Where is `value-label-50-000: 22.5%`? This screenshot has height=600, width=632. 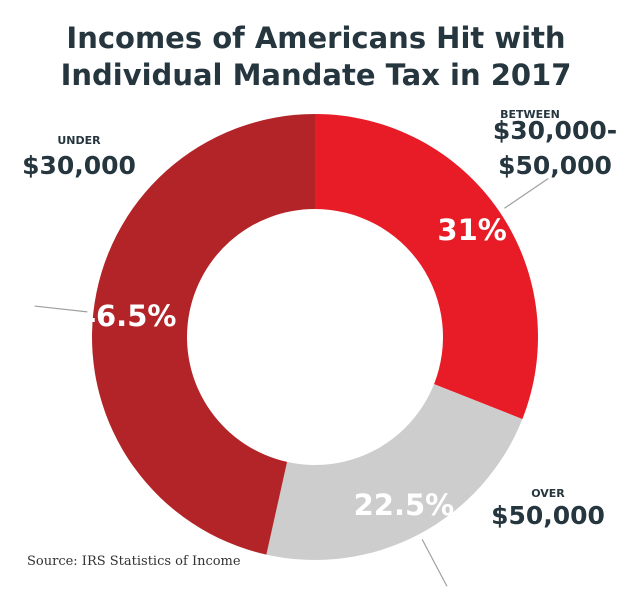
value-label-50-000: 22.5% is located at coordinates (404, 505).